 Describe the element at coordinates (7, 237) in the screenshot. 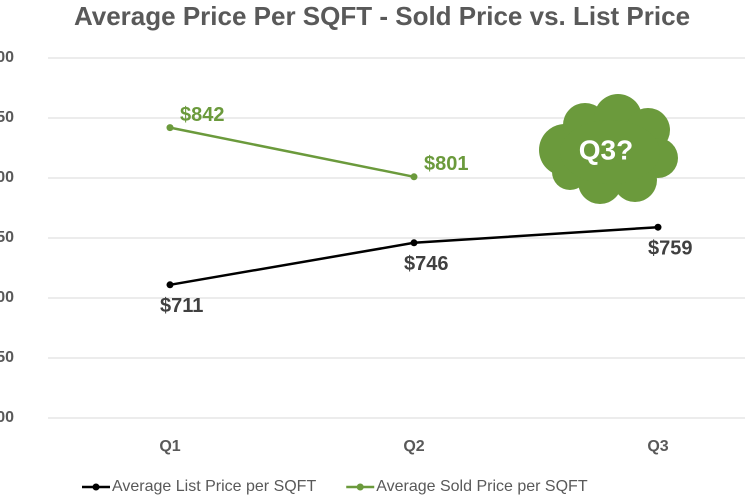

I see `y-tick-label: 750` at that location.